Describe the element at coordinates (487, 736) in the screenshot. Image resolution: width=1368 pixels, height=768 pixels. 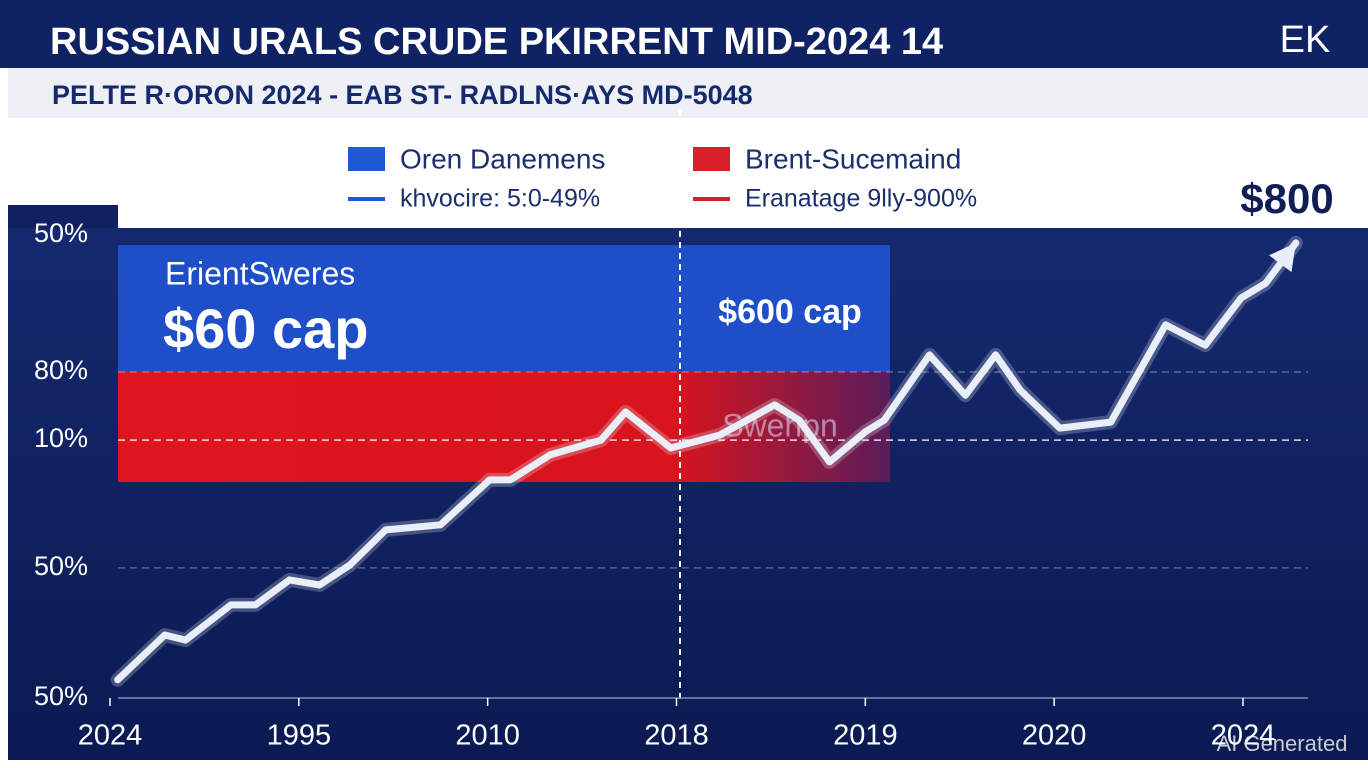
I see `x-tick-label: 2010` at that location.